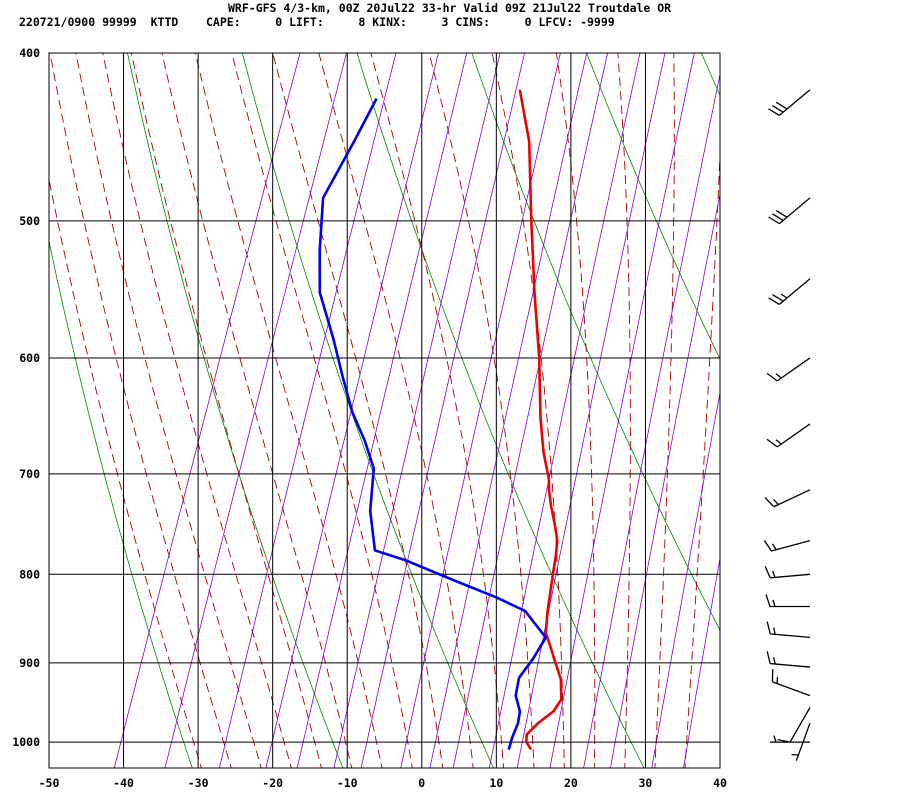 This screenshot has height=800, width=900. Describe the element at coordinates (26, 397) in the screenshot. I see `pressure-tick-labels: 400 500 600 700 800 900 1000` at that location.